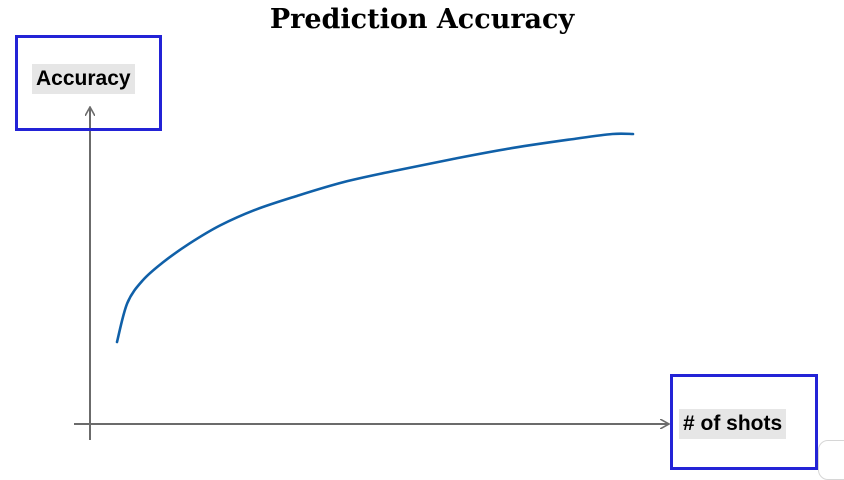 This screenshot has height=480, width=844. What do you see at coordinates (733, 424) in the screenshot?
I see `x-axis-label: # of shots` at bounding box center [733, 424].